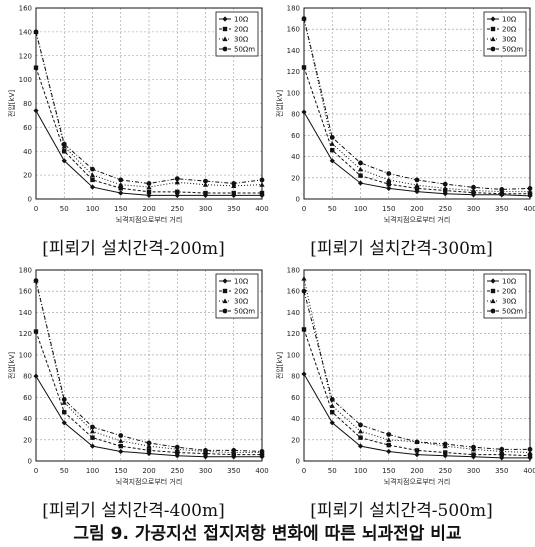  I want to click on x-tick-label: 400, so click(529, 471).